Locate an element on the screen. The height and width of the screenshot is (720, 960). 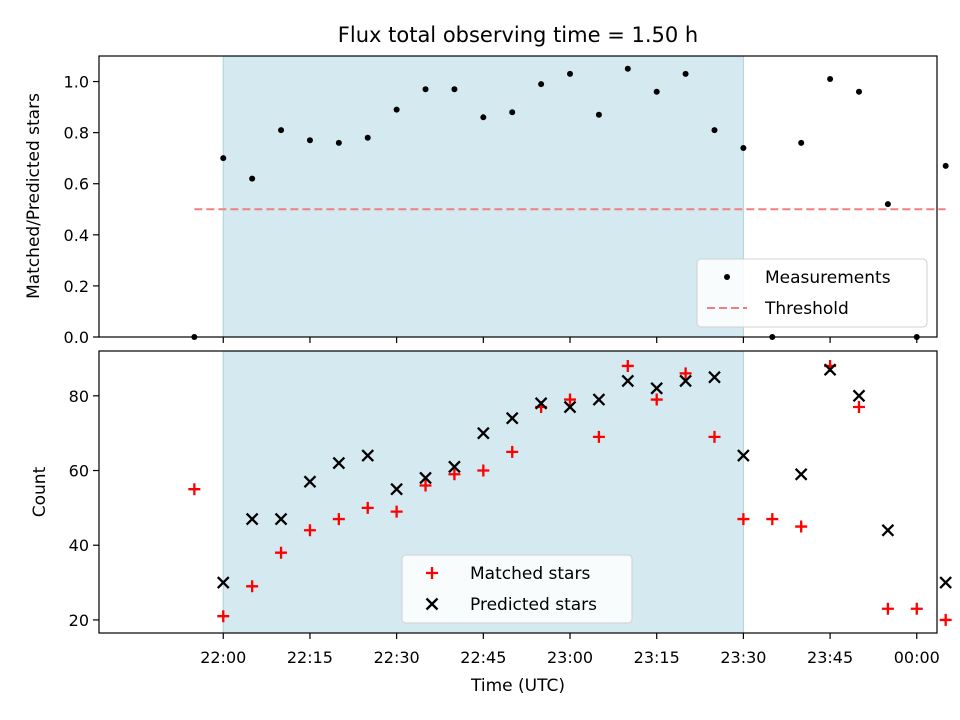
x-tick-label: 00:00 is located at coordinates (917, 657).